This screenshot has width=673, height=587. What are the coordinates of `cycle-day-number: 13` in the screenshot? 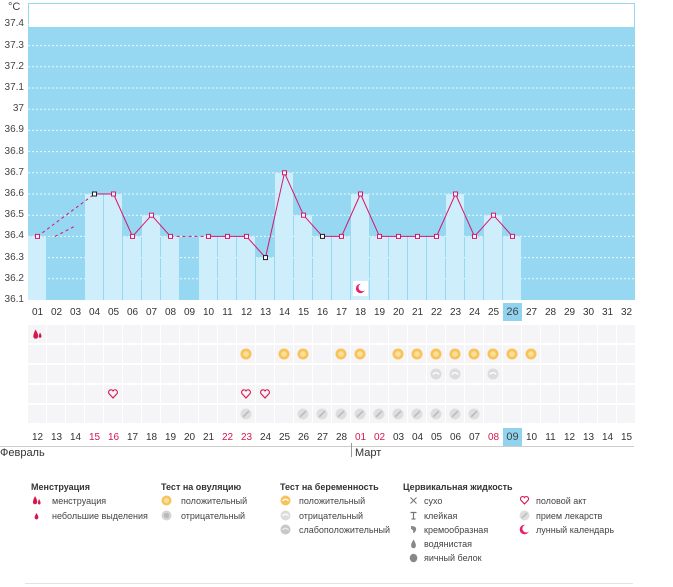 It's located at (265, 312).